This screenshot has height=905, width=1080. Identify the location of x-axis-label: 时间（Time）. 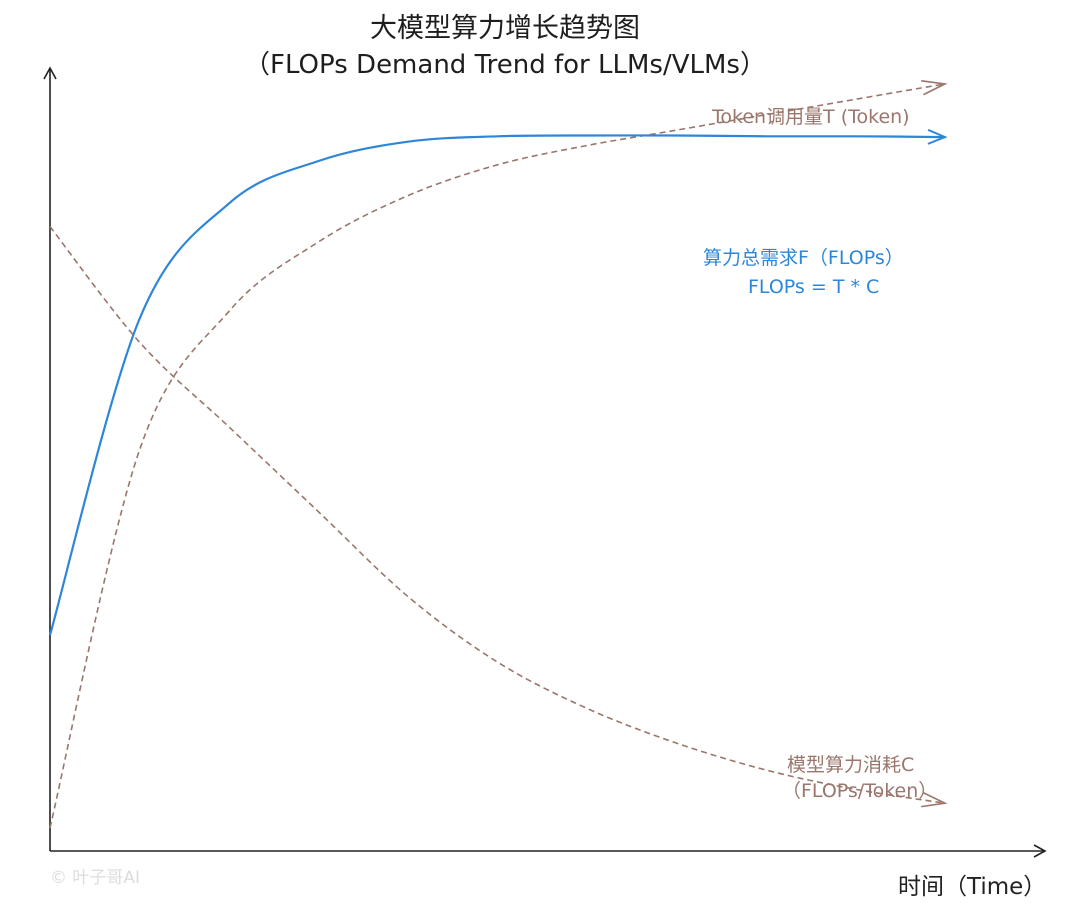
(972, 887).